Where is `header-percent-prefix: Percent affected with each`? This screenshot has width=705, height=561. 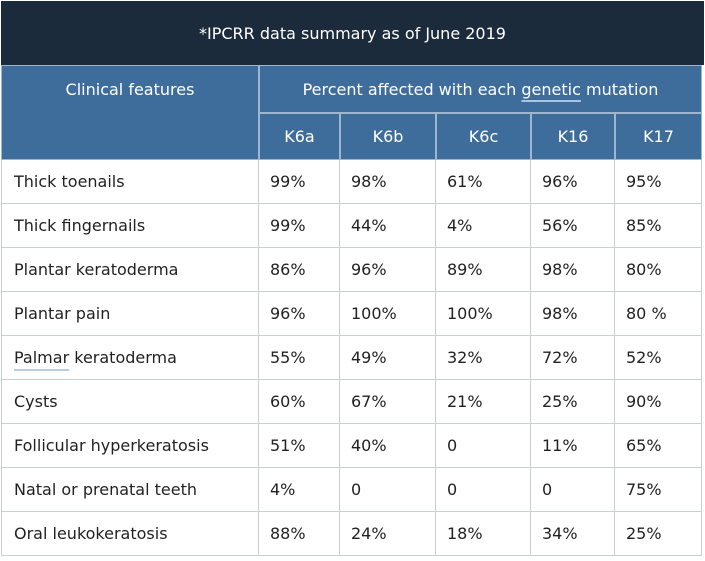
header-percent-prefix: Percent affected with each is located at coordinates (412, 89).